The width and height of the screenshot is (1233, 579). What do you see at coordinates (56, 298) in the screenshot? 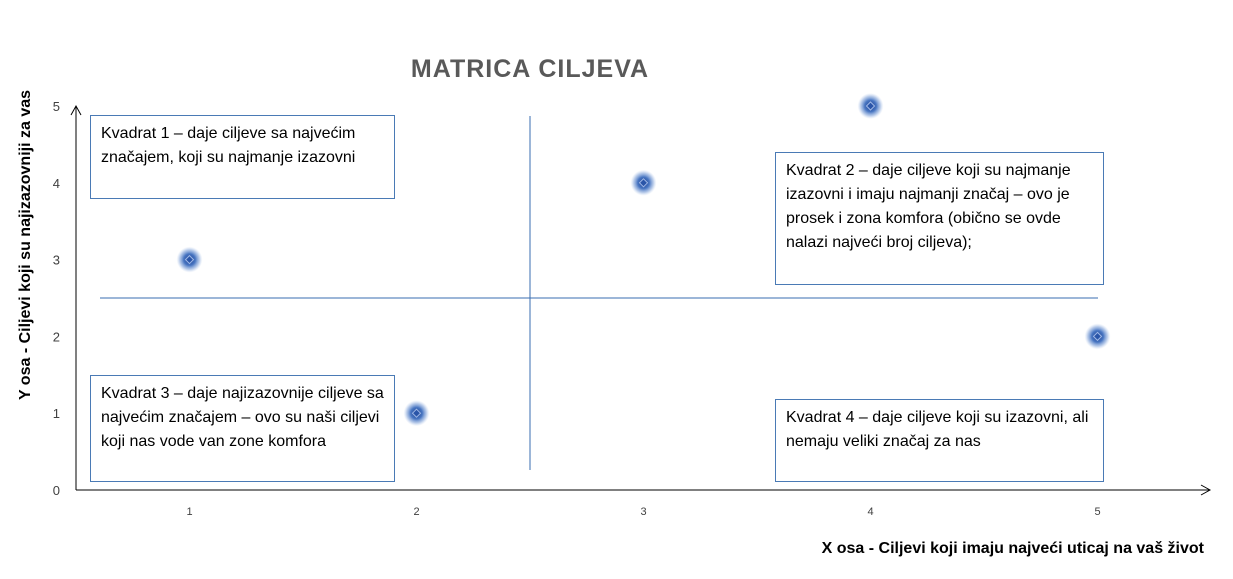
I see `y-axis-ticks: 0 1 2 3 4 5` at bounding box center [56, 298].